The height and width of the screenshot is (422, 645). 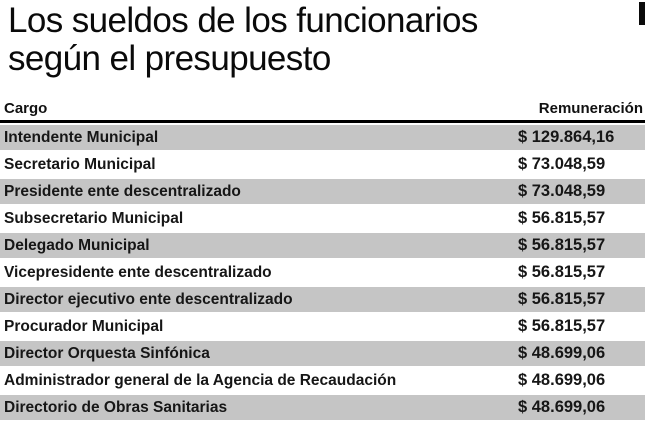 What do you see at coordinates (566, 137) in the screenshot?
I see `remuneracion-cell: $ 129.864,16` at bounding box center [566, 137].